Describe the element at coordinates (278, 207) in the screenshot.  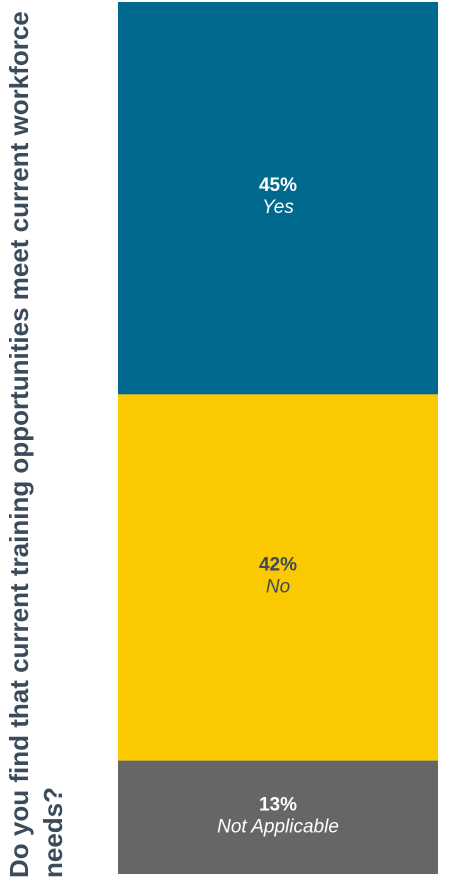
I see `segment-name: Yes` at that location.